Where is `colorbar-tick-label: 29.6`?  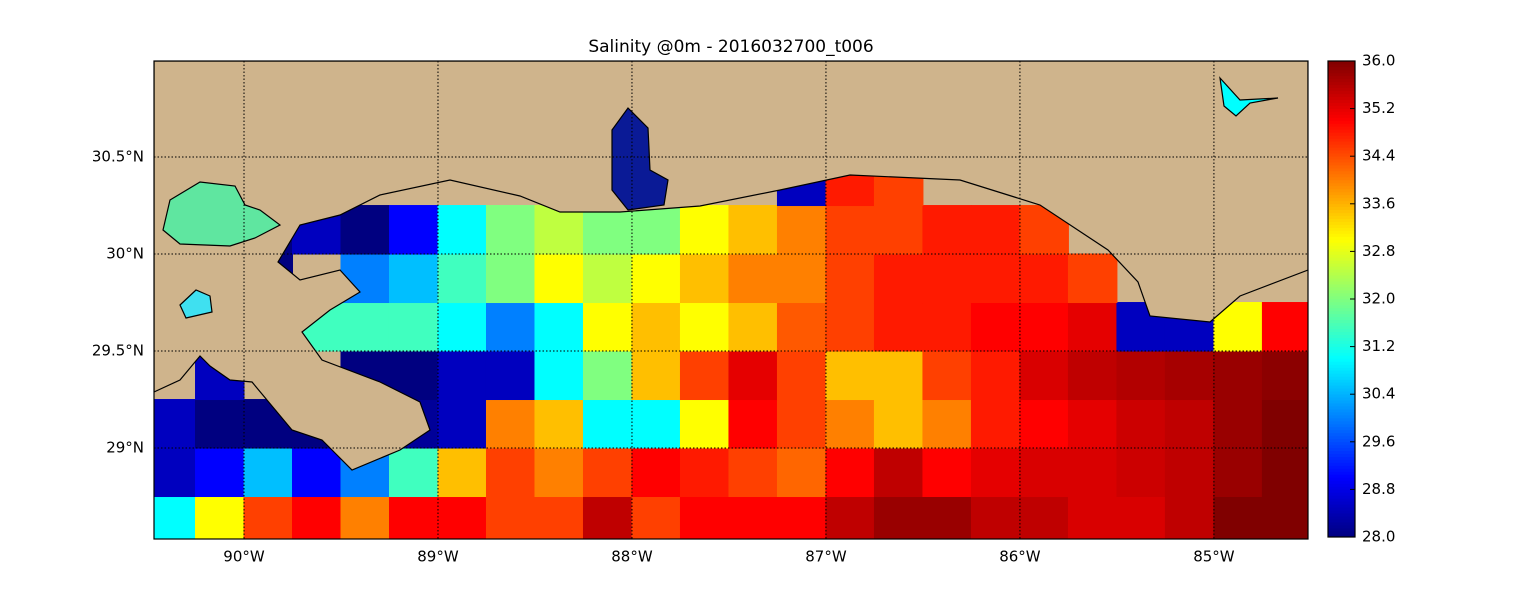
colorbar-tick-label: 29.6 is located at coordinates (1378, 441).